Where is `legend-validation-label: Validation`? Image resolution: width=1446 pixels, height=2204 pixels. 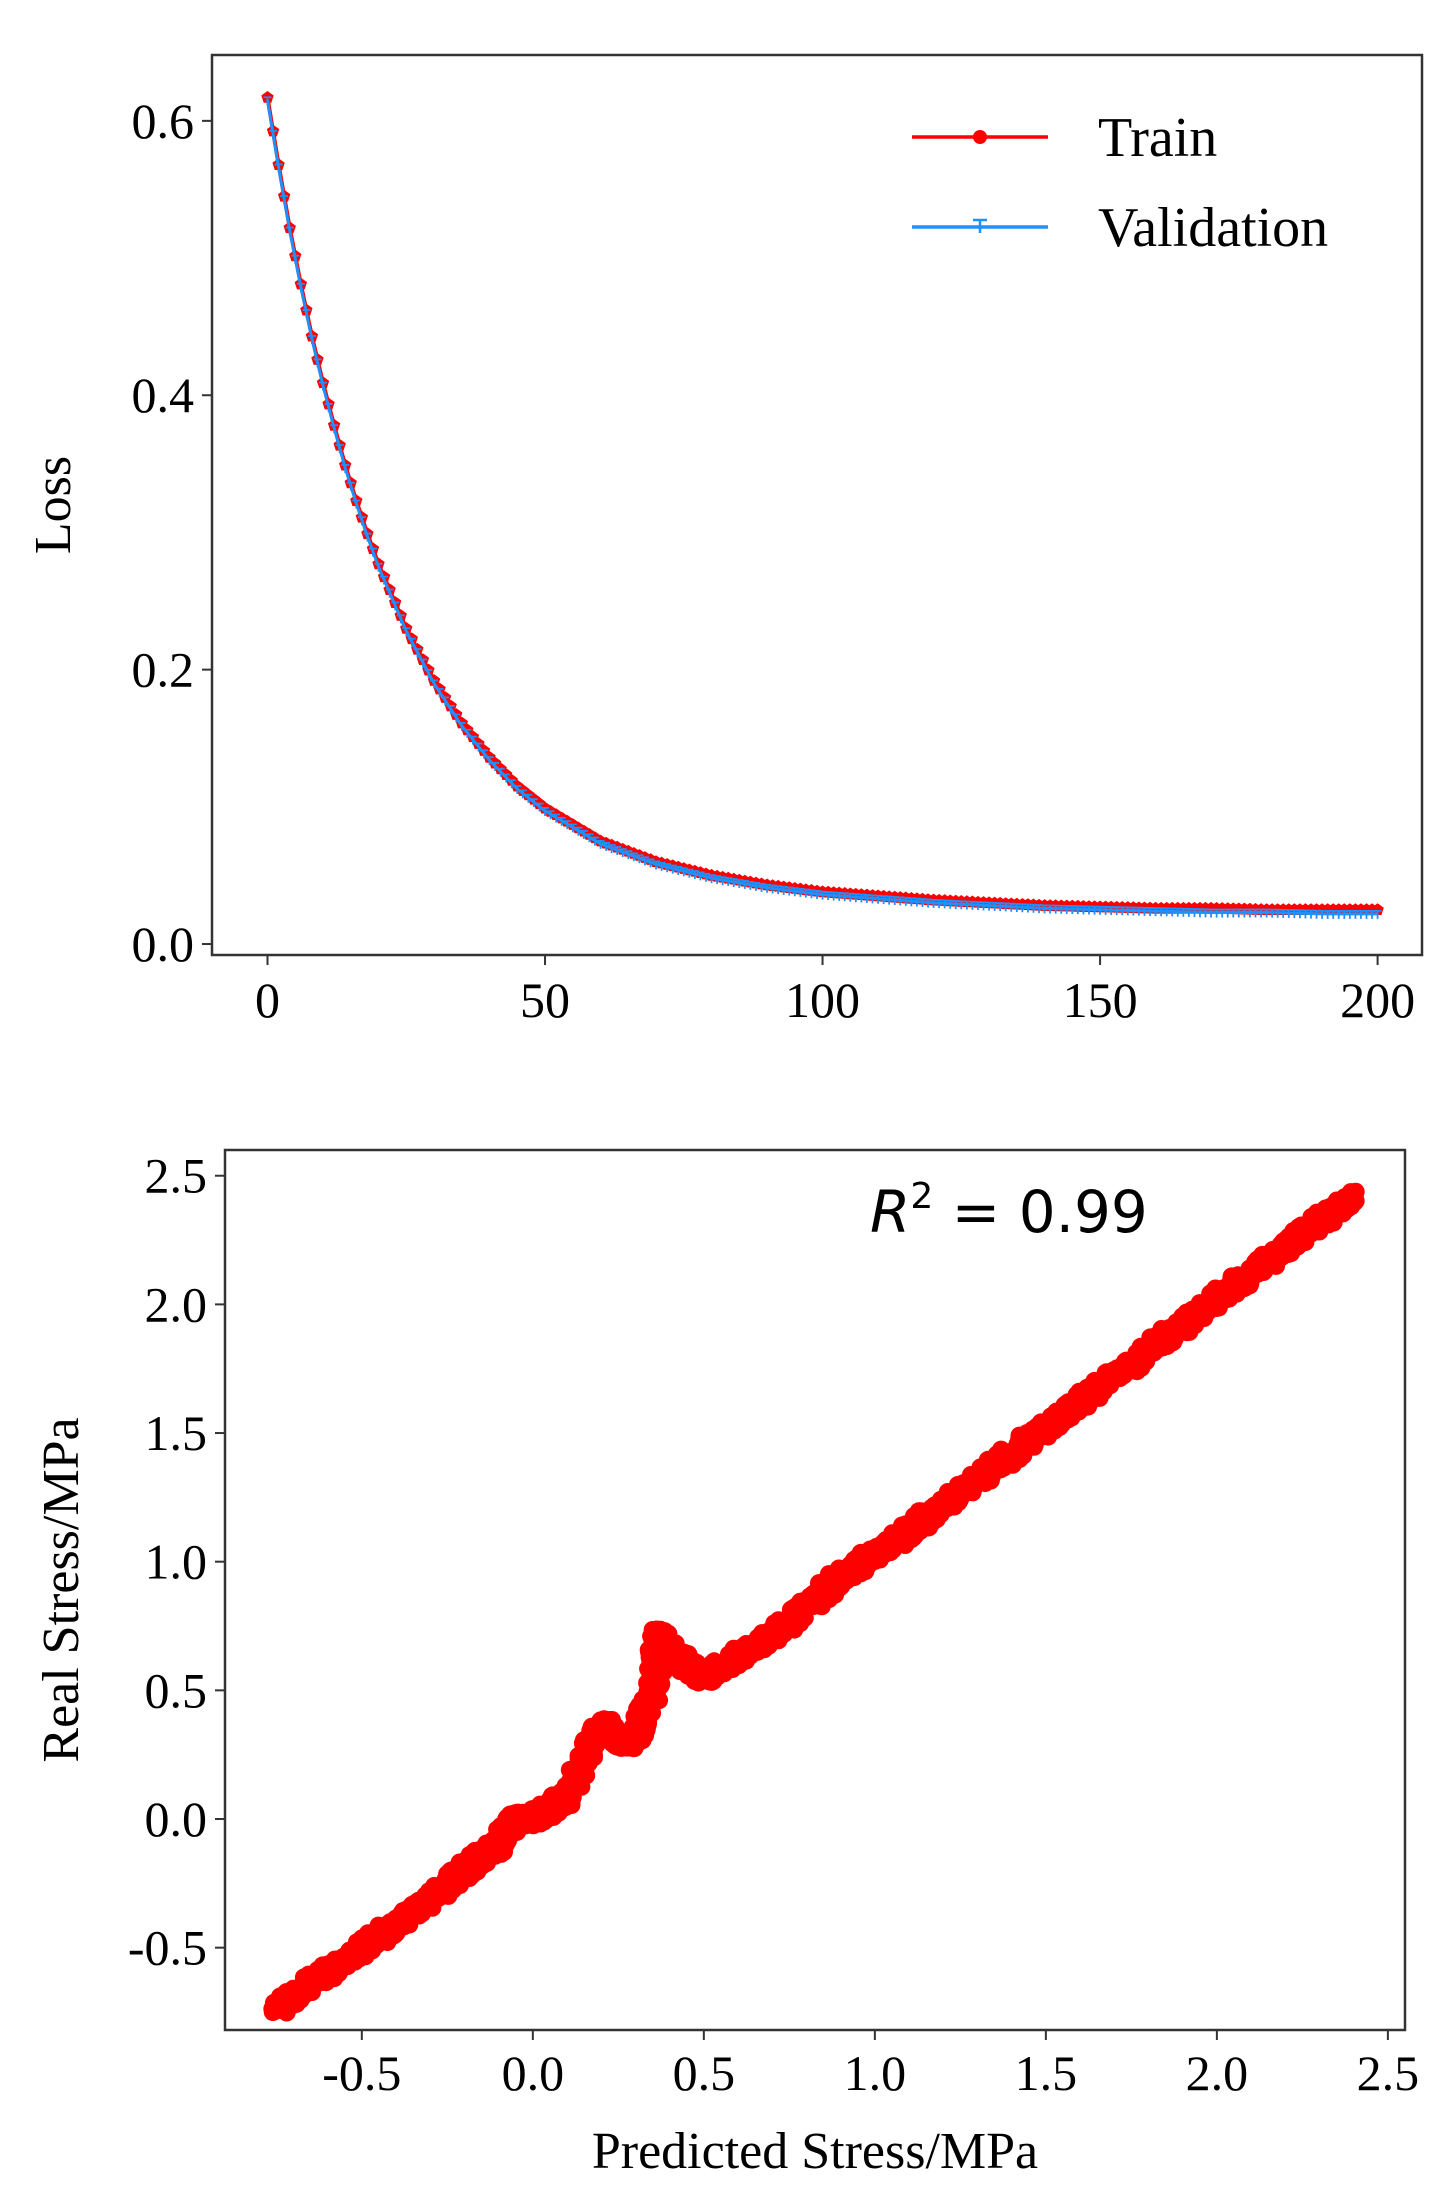 legend-validation-label: Validation is located at coordinates (1213, 228).